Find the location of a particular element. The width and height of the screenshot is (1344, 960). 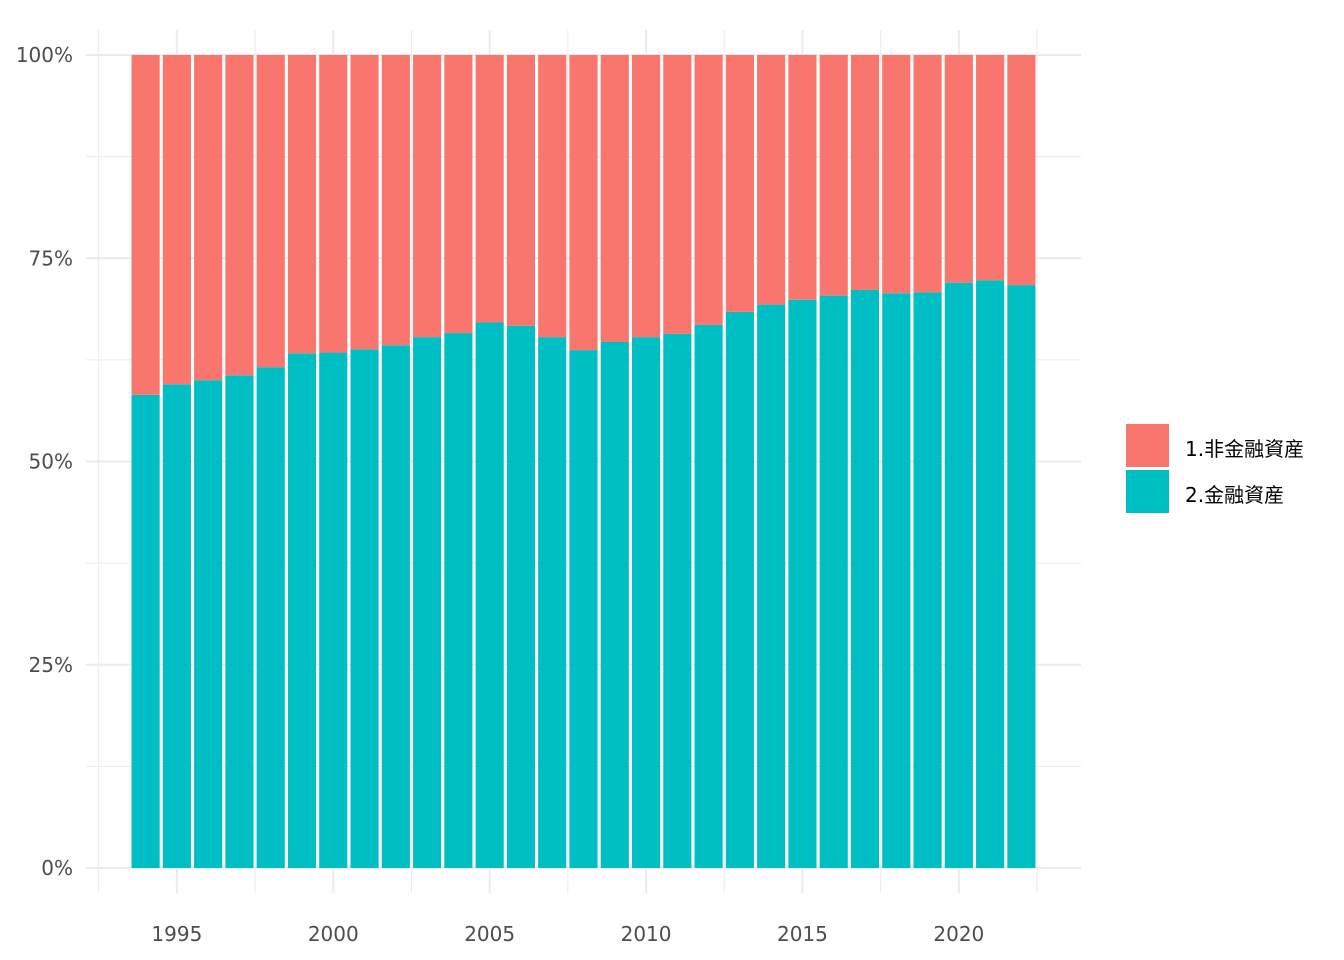

bar-non-financial-2007 is located at coordinates (552, 196).